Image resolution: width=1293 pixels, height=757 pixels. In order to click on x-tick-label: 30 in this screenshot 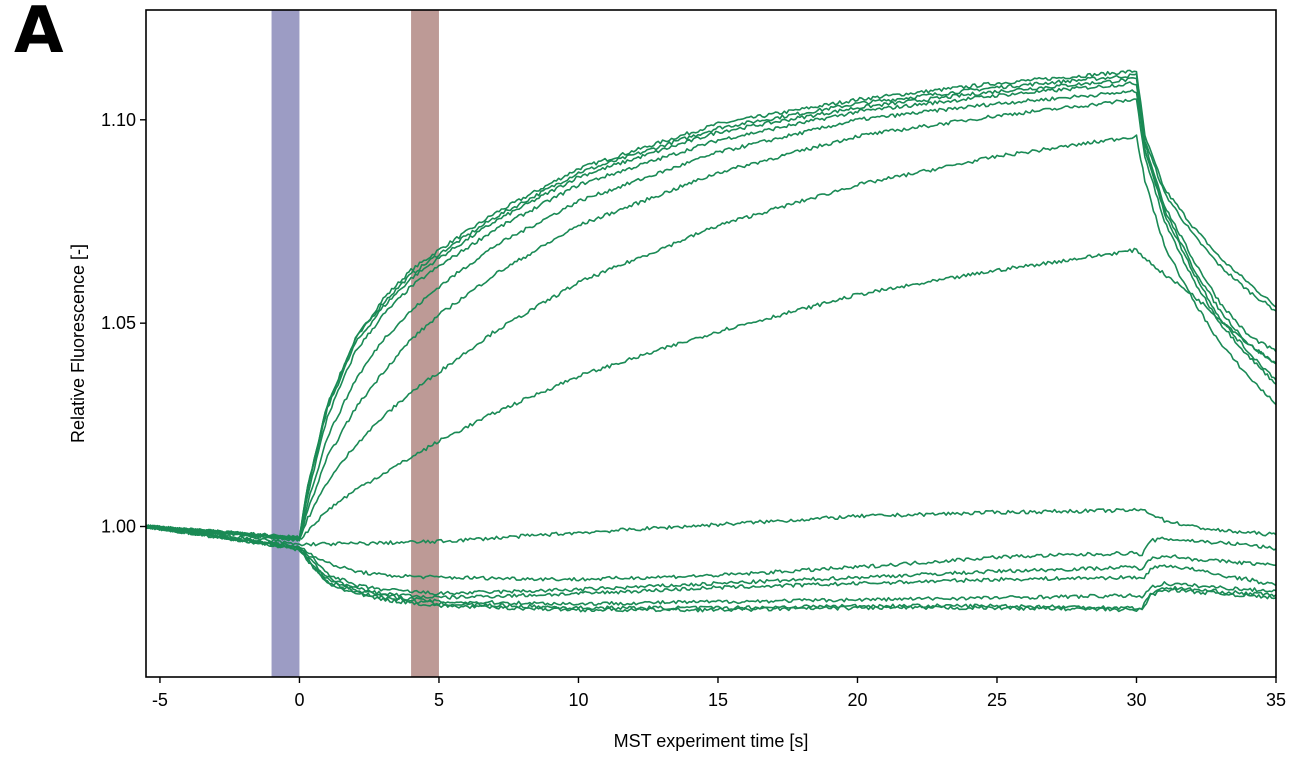, I will do `click(1136, 700)`.